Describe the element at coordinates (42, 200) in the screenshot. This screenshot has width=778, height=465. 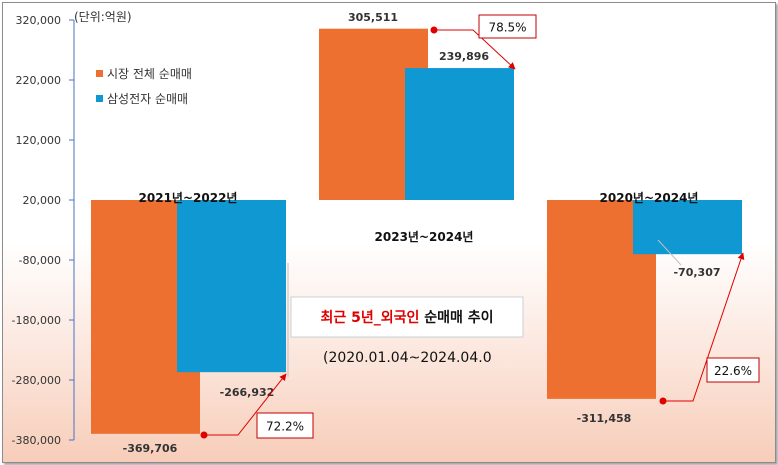
I see `y-tick-label: 20,000` at that location.